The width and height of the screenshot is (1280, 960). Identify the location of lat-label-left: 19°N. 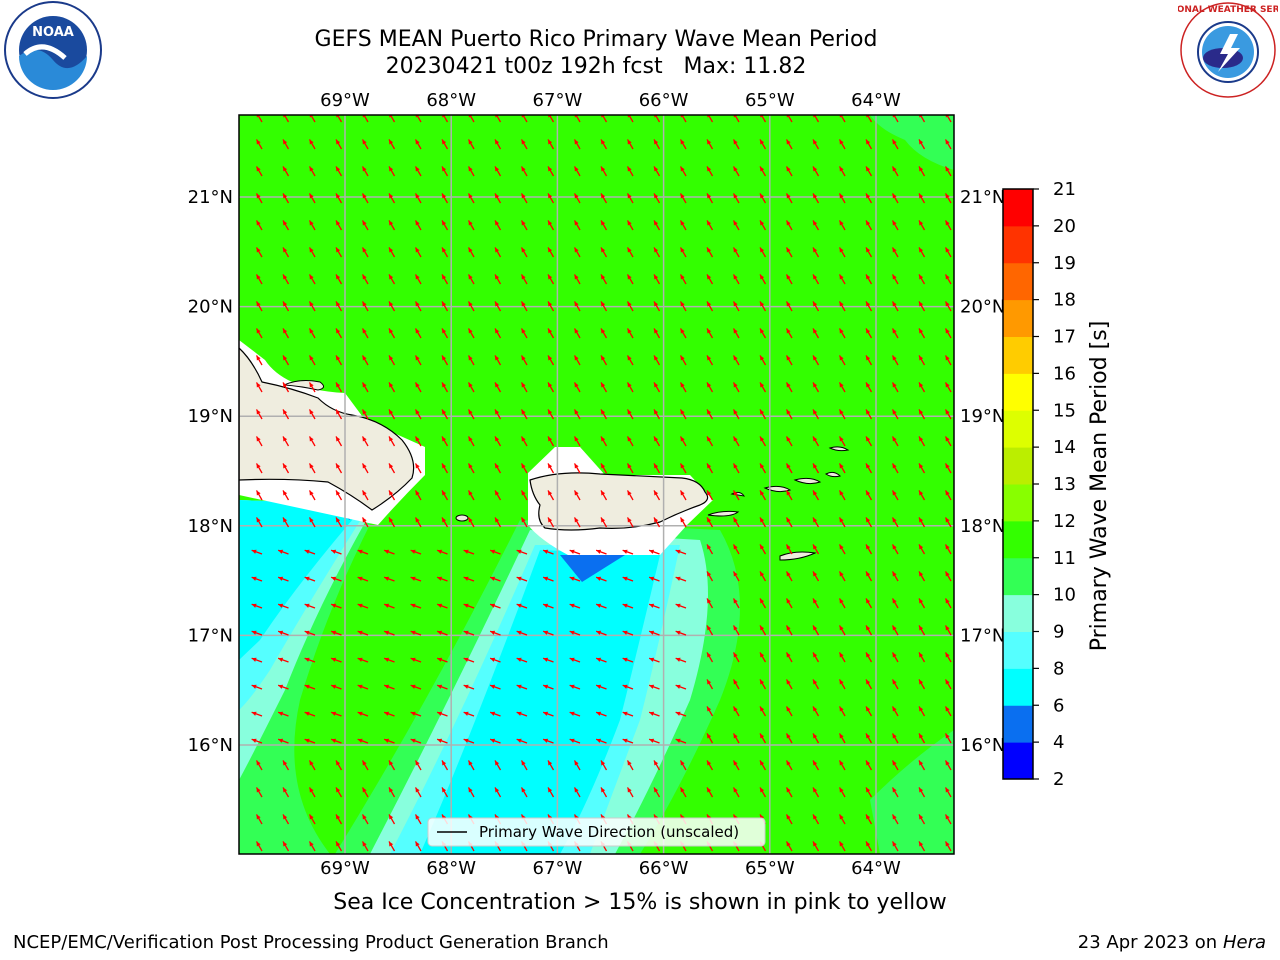
(210, 416).